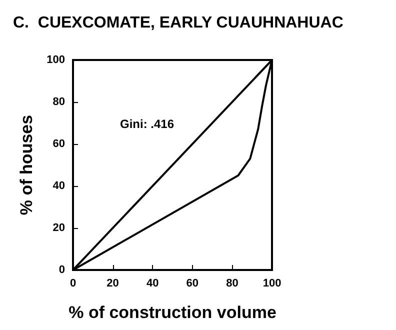 Image resolution: width=396 pixels, height=330 pixels. I want to click on y-tick-label: 40, so click(58, 186).